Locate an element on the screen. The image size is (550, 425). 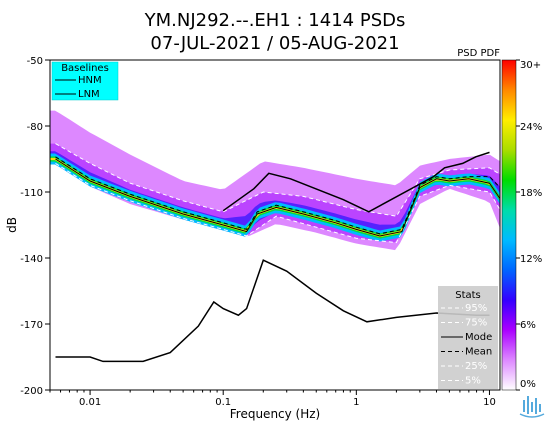
baselines-legend-entry-lnm: LNM is located at coordinates (89, 94).